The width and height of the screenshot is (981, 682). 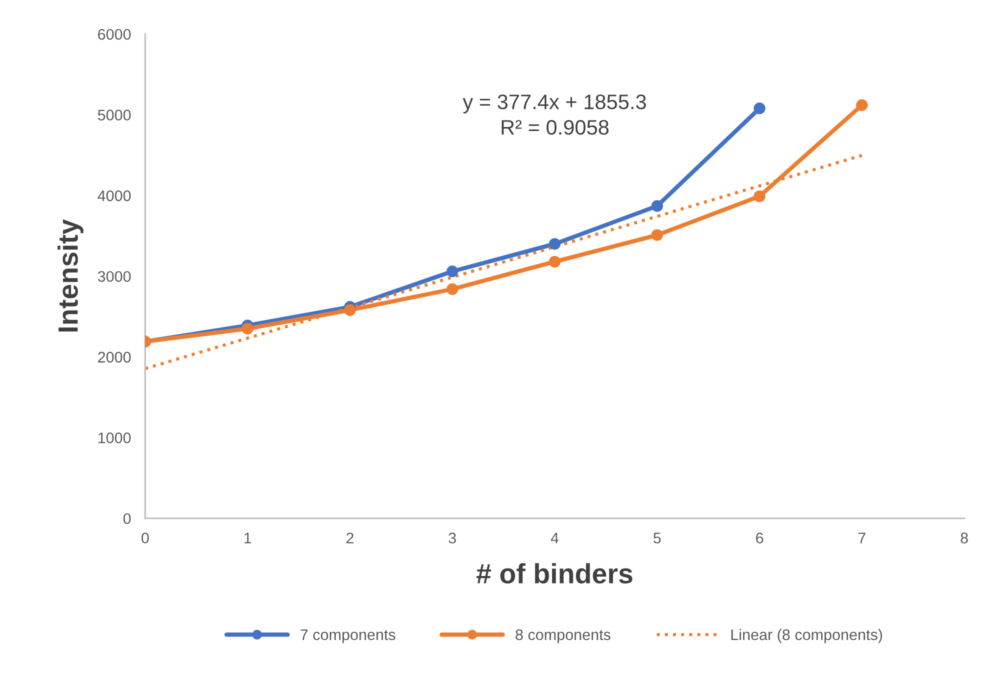 I want to click on legend-label: Linear (8 components), so click(x=806, y=636).